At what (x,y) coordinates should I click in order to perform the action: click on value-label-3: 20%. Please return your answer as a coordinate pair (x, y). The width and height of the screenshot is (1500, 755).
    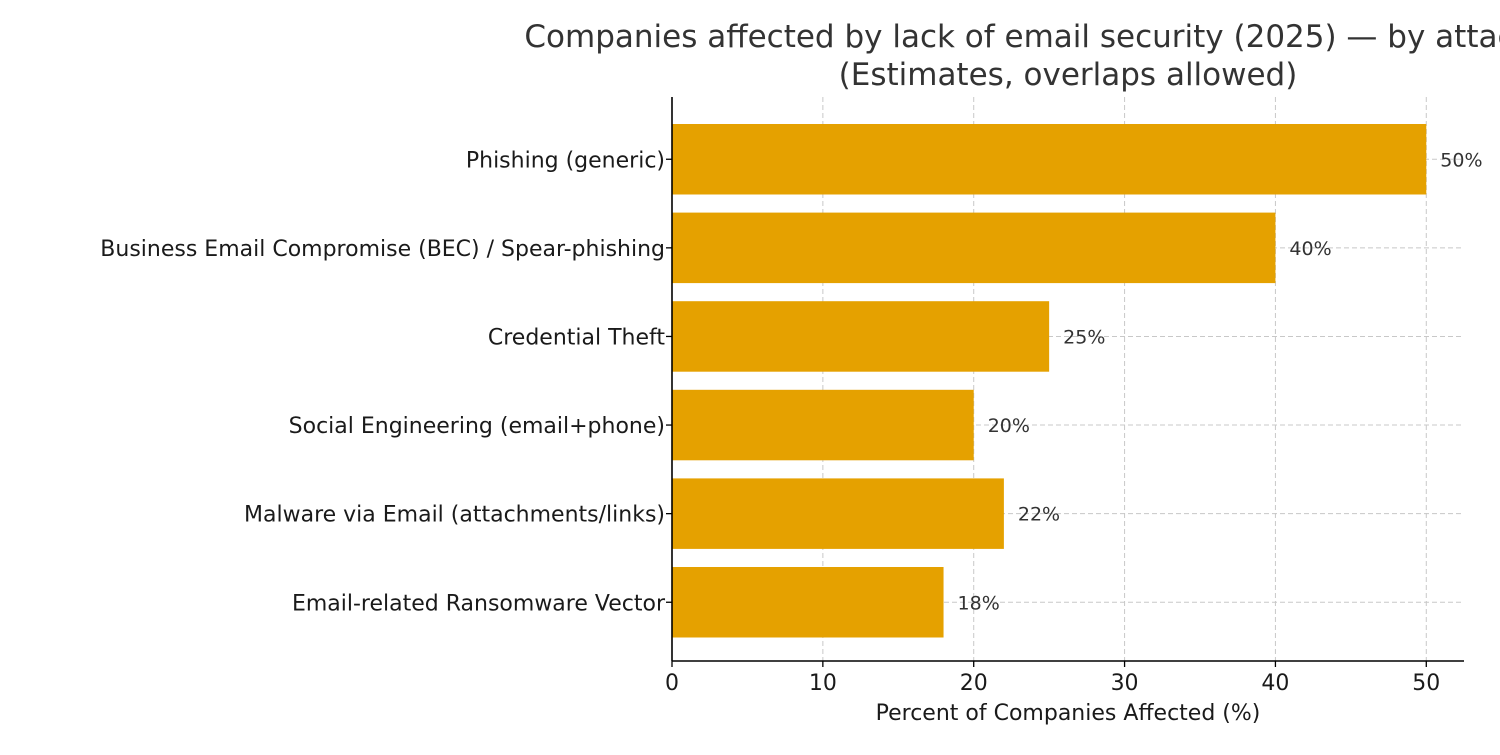
    Looking at the image, I should click on (1009, 426).